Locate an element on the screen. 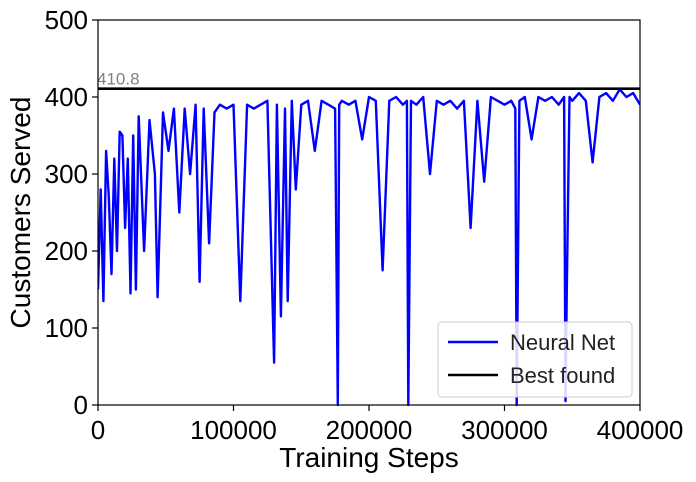 This screenshot has height=482, width=696. x-tick-label: 200000 is located at coordinates (369, 430).